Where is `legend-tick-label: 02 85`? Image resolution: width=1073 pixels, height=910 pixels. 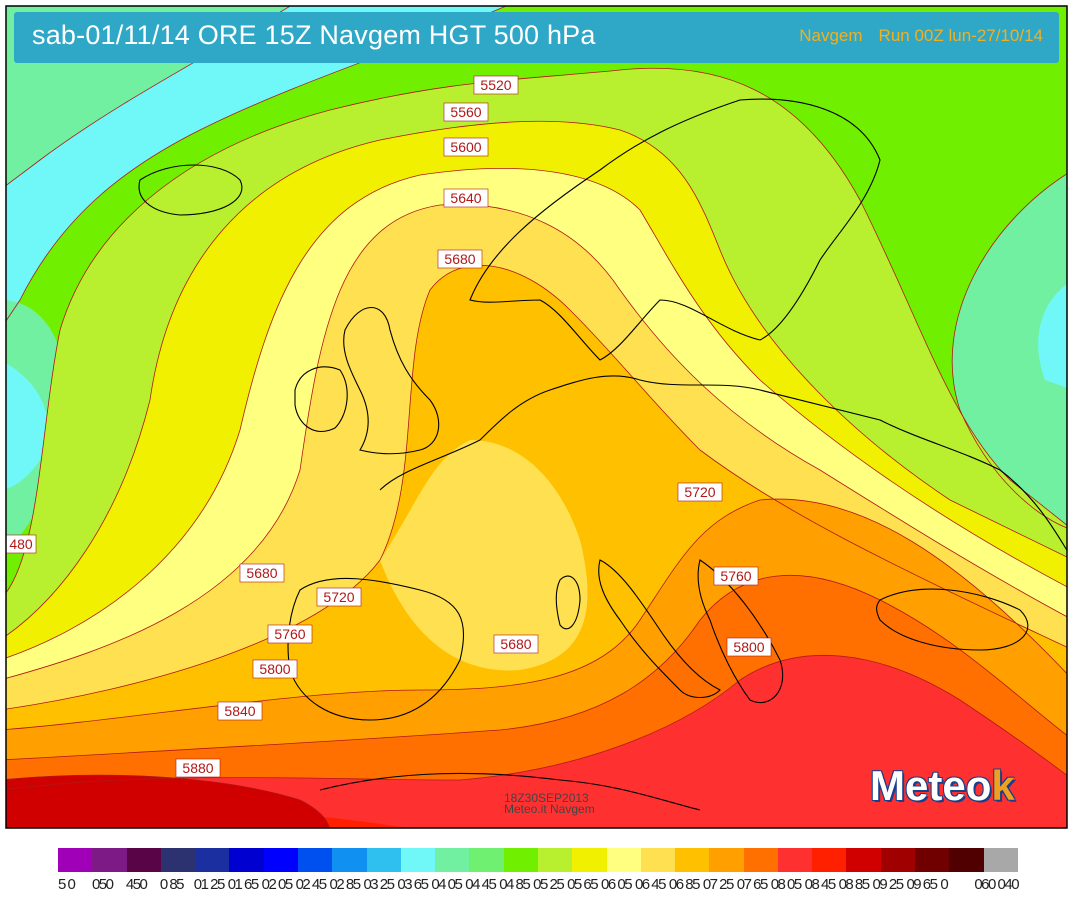 legend-tick-label: 02 85 is located at coordinates (345, 884).